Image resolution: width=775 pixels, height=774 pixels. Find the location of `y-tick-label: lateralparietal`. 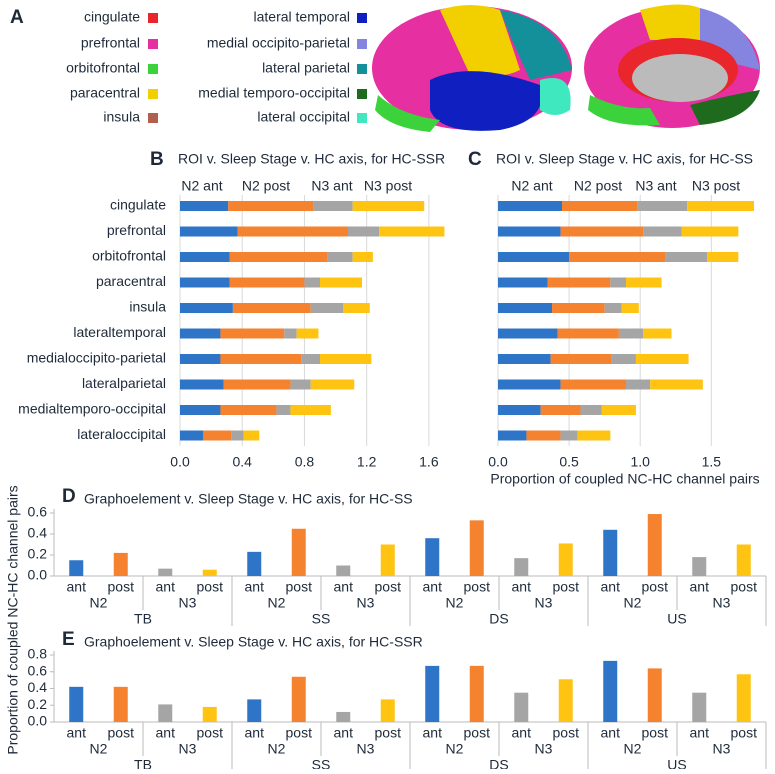

y-tick-label: lateralparietal is located at coordinates (124, 383).